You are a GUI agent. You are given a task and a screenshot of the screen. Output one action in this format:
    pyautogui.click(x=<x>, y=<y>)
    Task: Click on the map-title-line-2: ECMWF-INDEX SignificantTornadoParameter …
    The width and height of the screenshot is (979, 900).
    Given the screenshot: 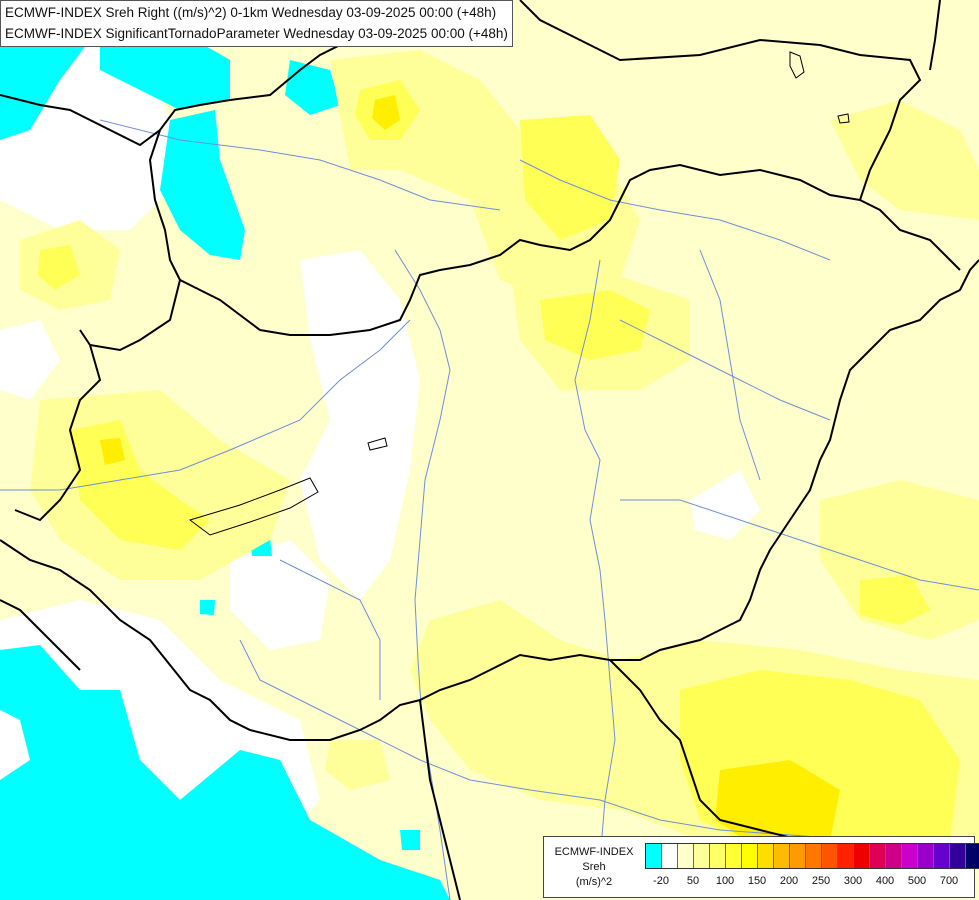 What is the action you would take?
    pyautogui.click(x=256, y=33)
    